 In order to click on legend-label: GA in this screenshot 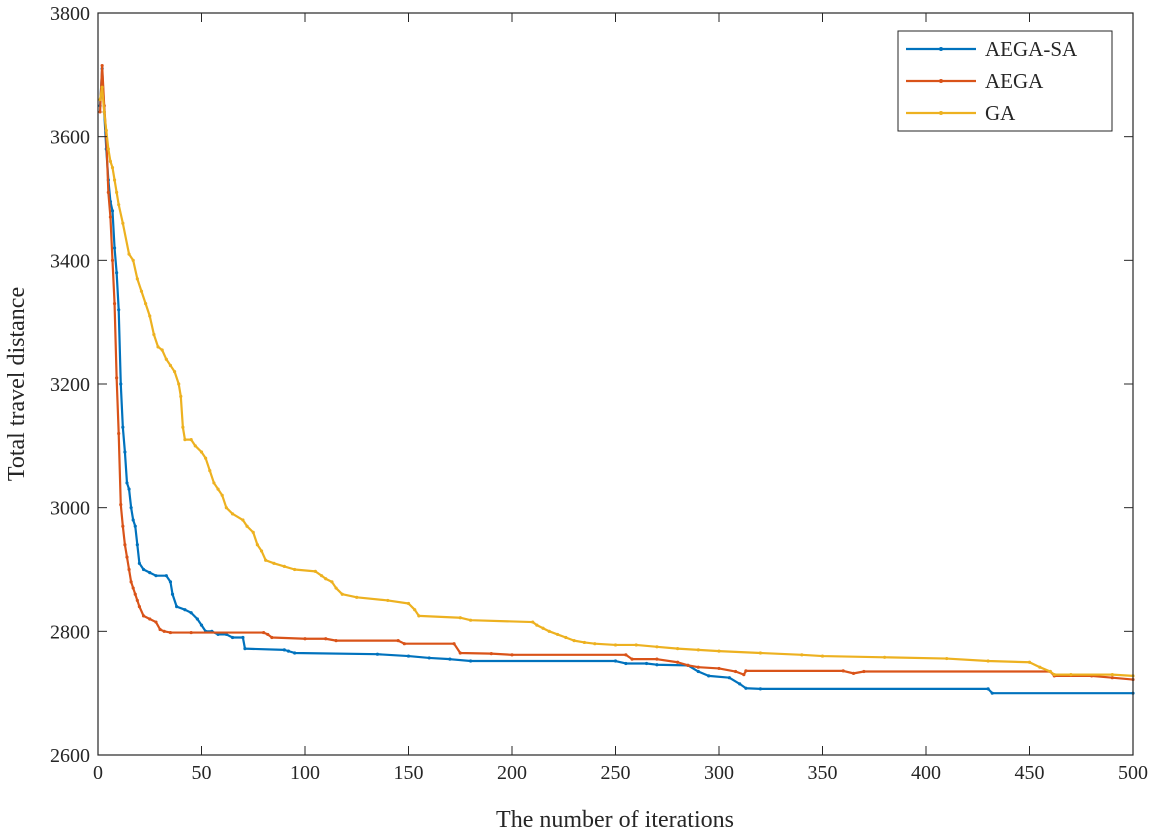, I will do `click(1000, 113)`.